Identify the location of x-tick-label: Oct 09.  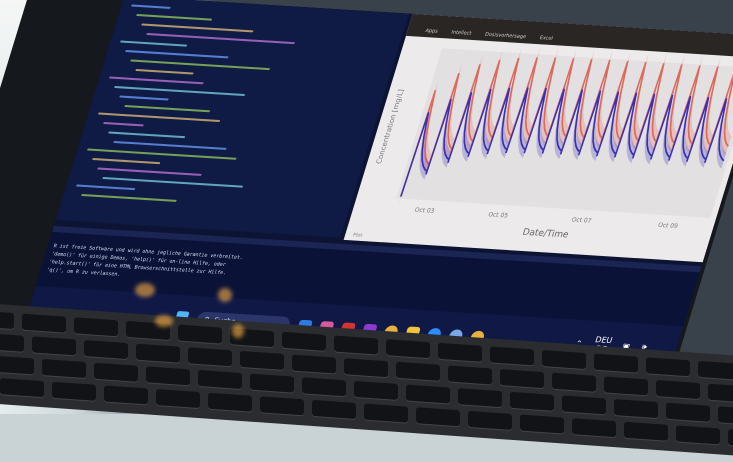
(668, 226).